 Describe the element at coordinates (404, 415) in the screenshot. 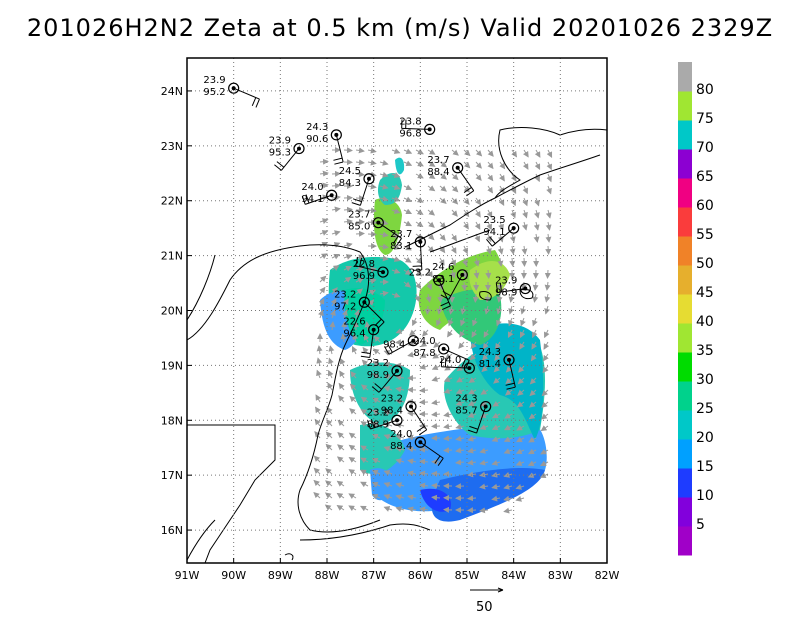

I see `dropsonde-station: 23.298.4` at that location.